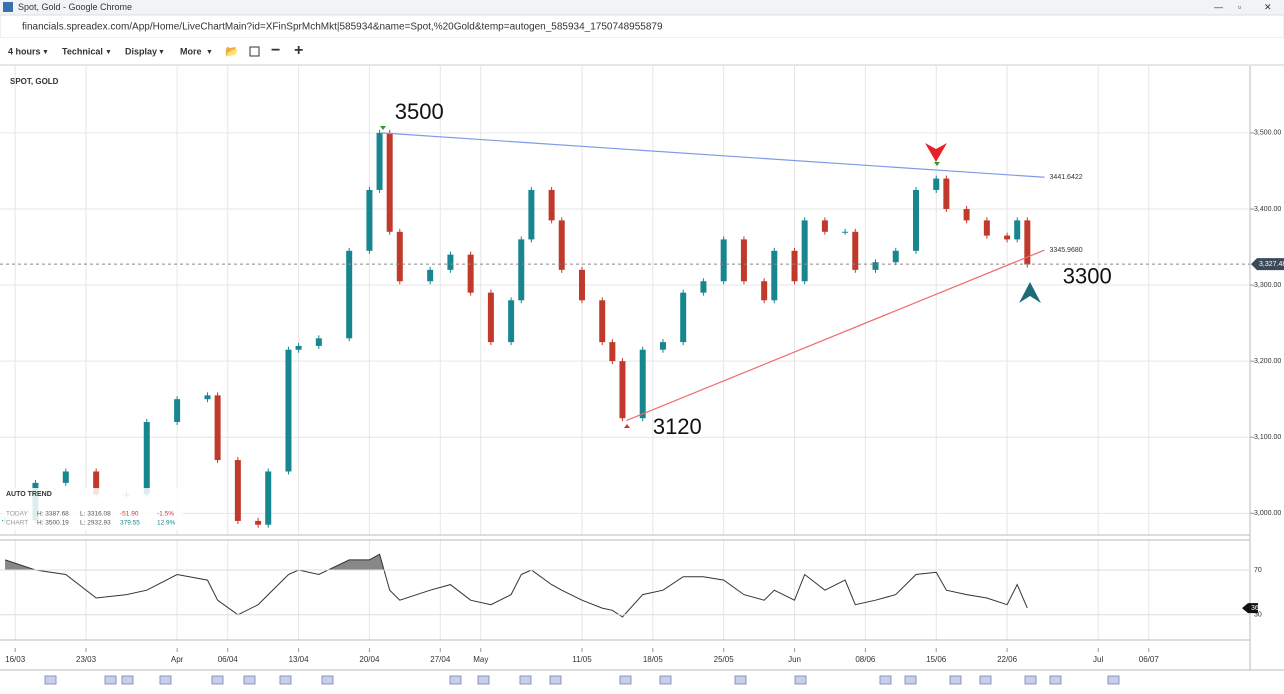 The image size is (1284, 694). Describe the element at coordinates (582, 659) in the screenshot. I see `x-tick-label: 11/05` at that location.